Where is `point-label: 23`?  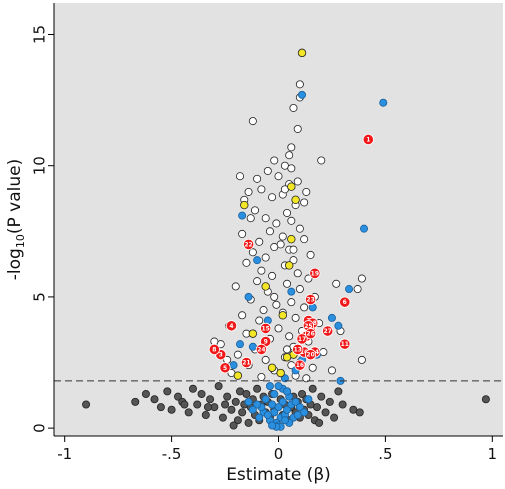
point-label: 23 is located at coordinates (310, 300).